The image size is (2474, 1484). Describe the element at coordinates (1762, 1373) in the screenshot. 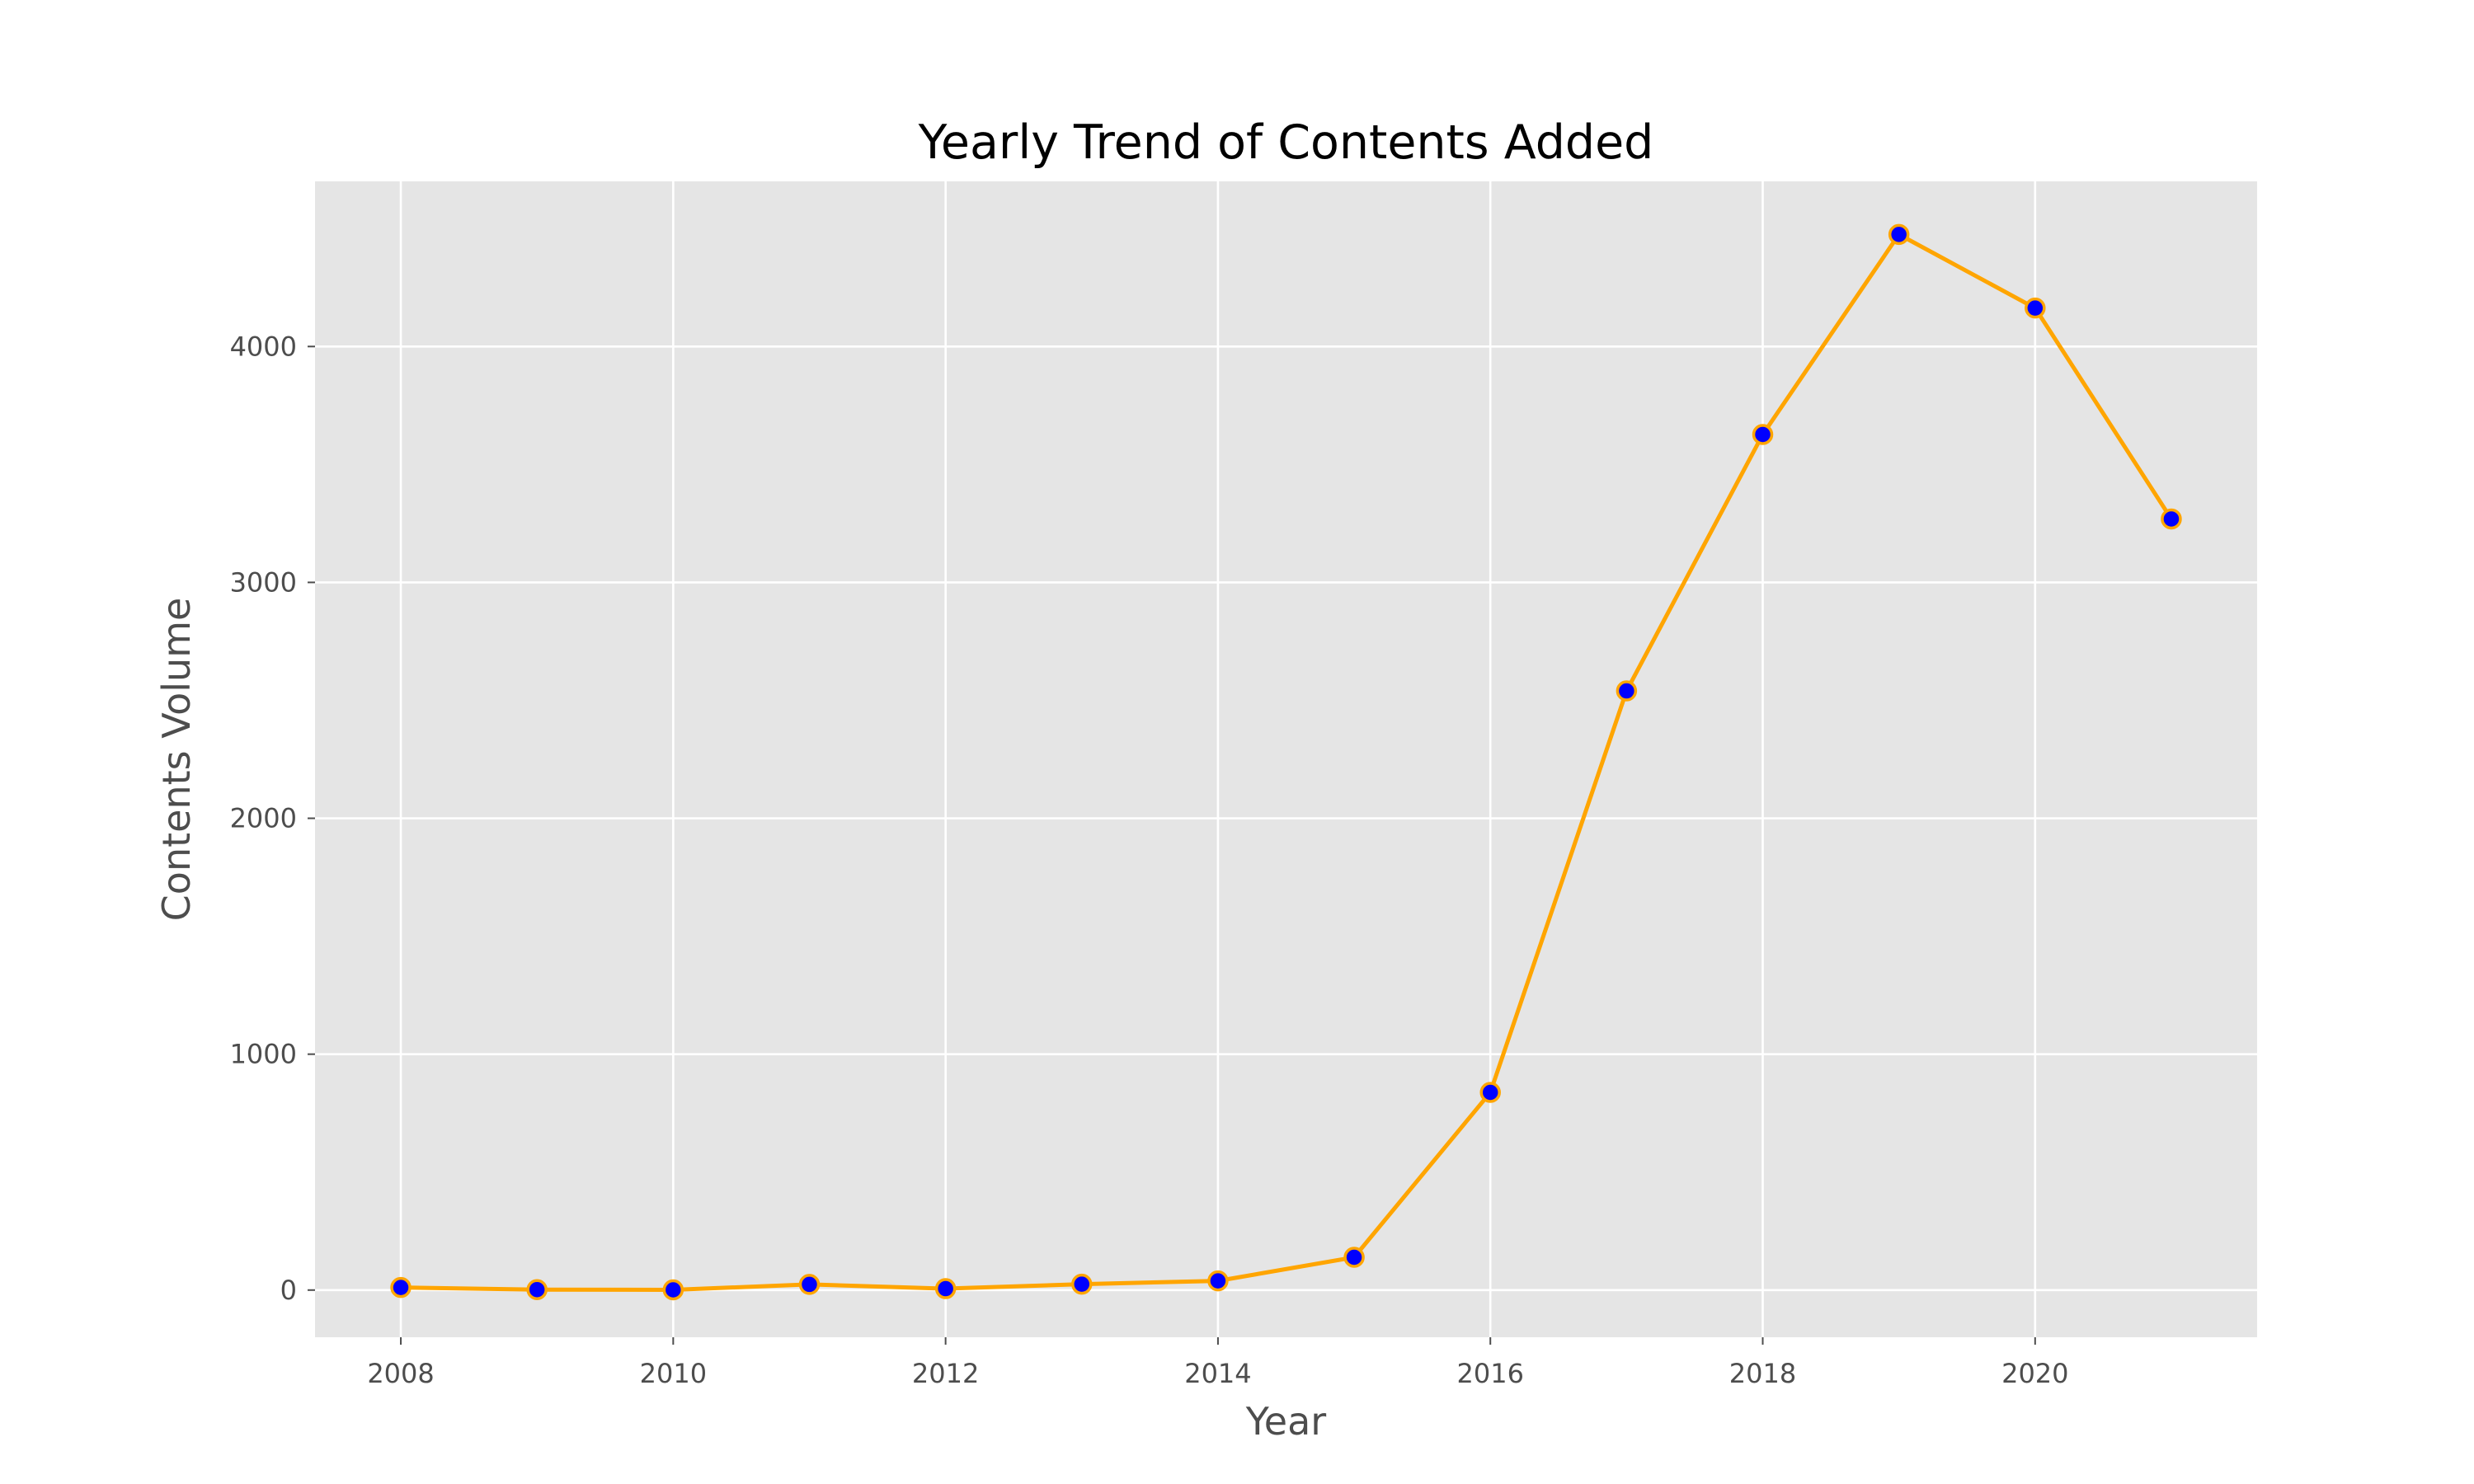

I see `x-tick-label: 2018` at that location.